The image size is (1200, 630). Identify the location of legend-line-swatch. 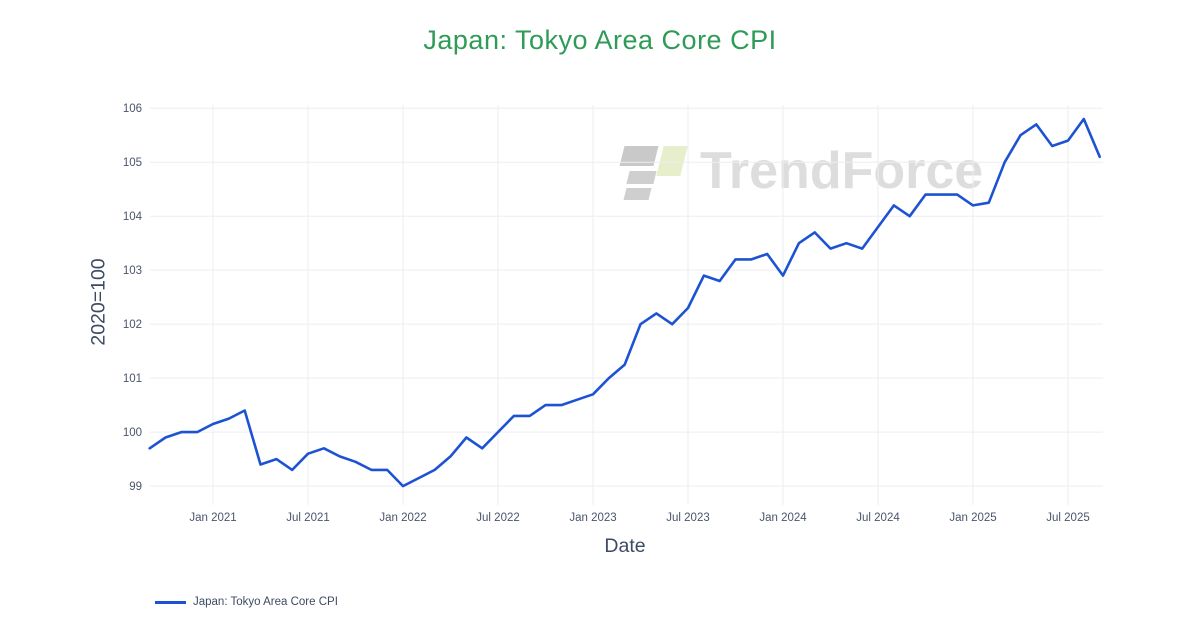
(170, 602).